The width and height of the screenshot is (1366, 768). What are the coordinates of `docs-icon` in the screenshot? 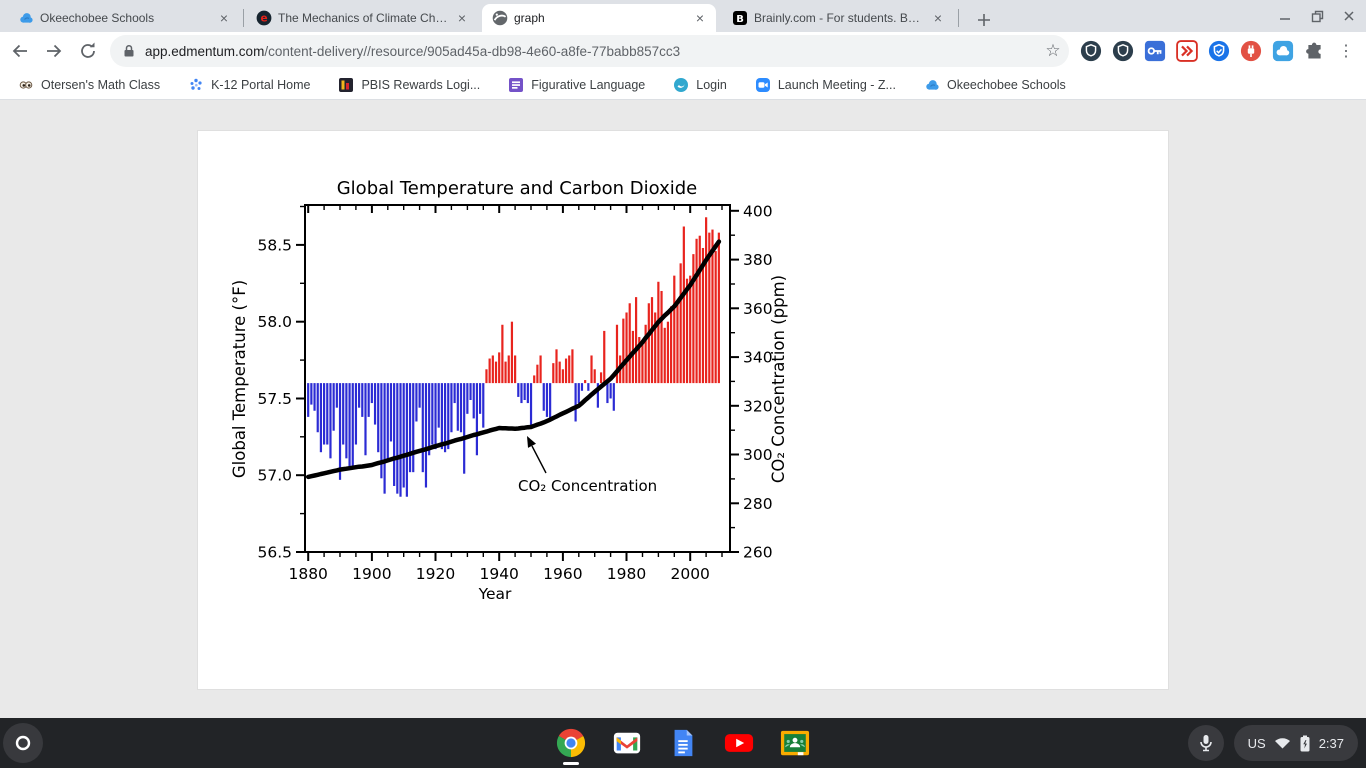 It's located at (683, 743).